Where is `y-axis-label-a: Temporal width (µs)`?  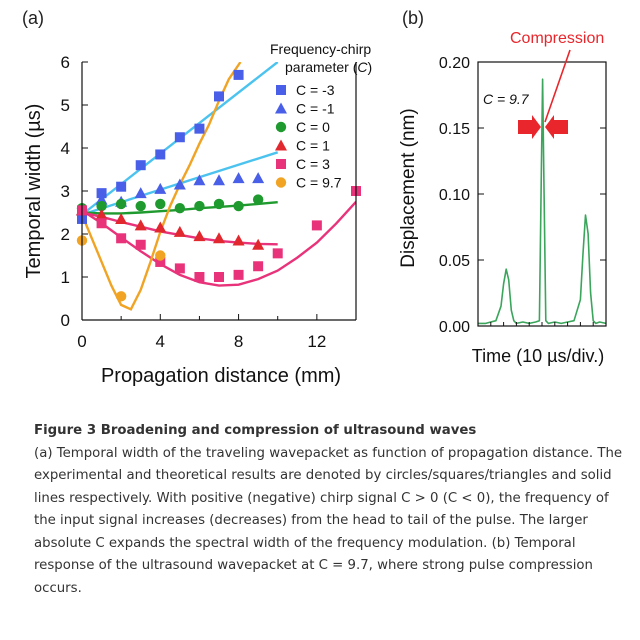
y-axis-label-a: Temporal width (µs) is located at coordinates (34, 191).